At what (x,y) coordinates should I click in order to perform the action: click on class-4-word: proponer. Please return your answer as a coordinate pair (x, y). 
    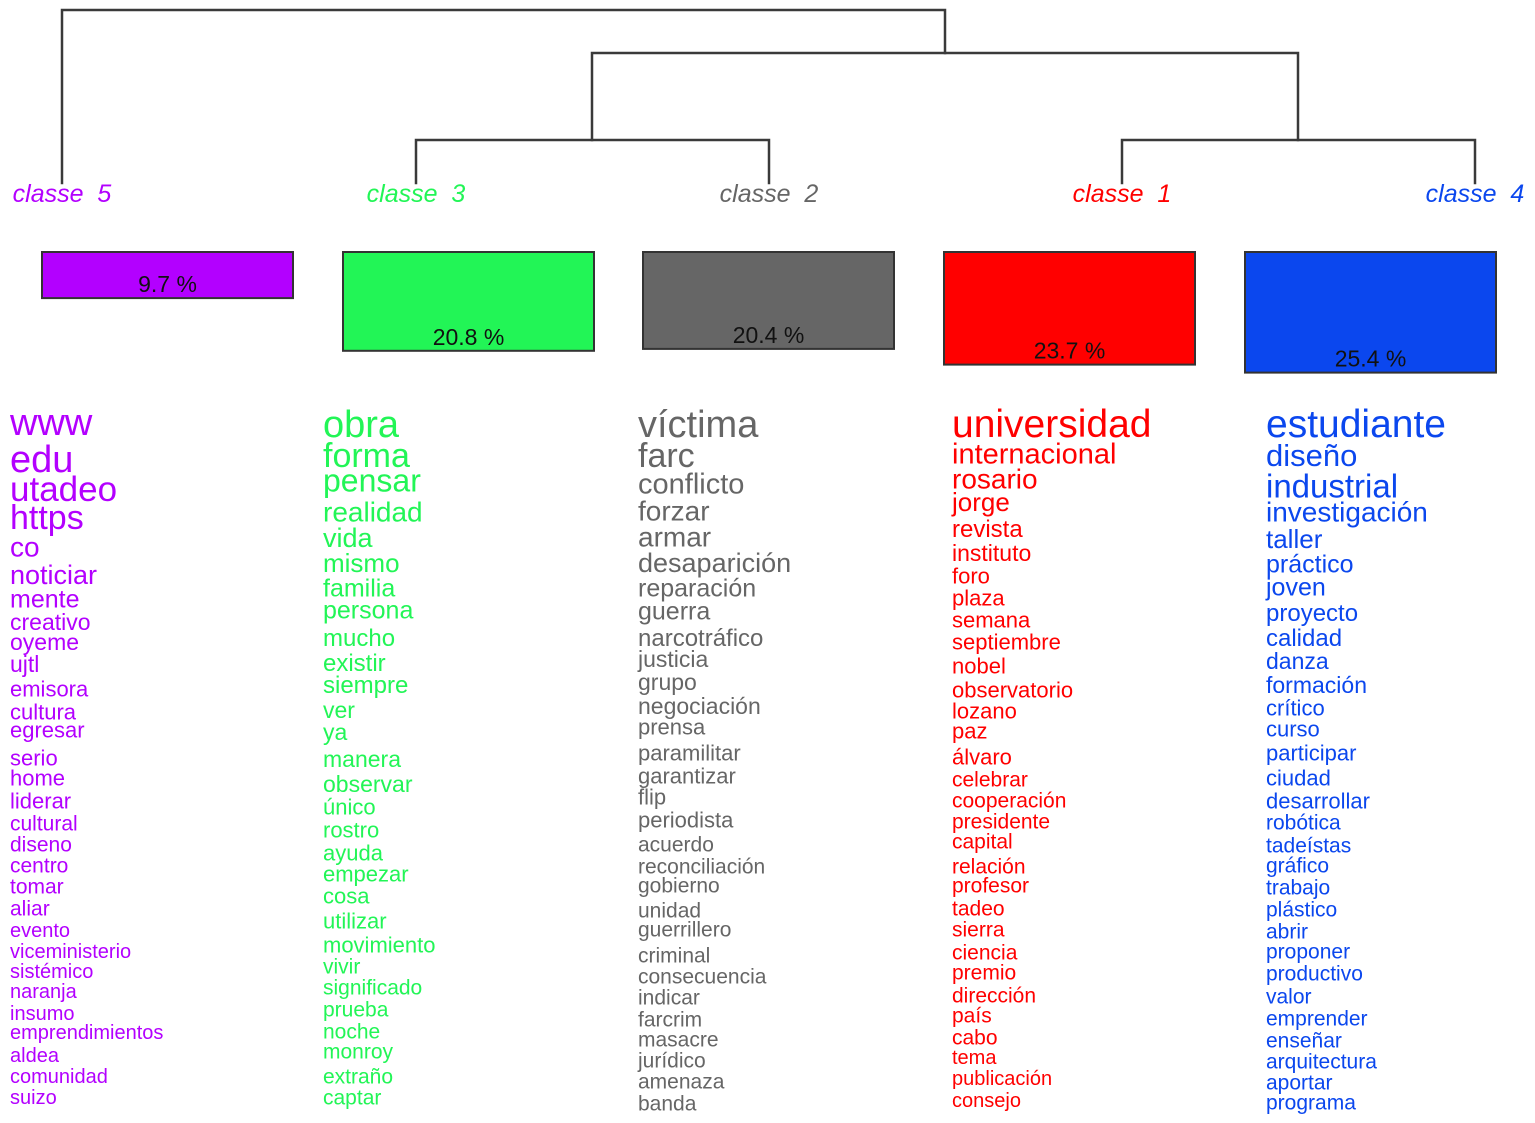
    Looking at the image, I should click on (1308, 952).